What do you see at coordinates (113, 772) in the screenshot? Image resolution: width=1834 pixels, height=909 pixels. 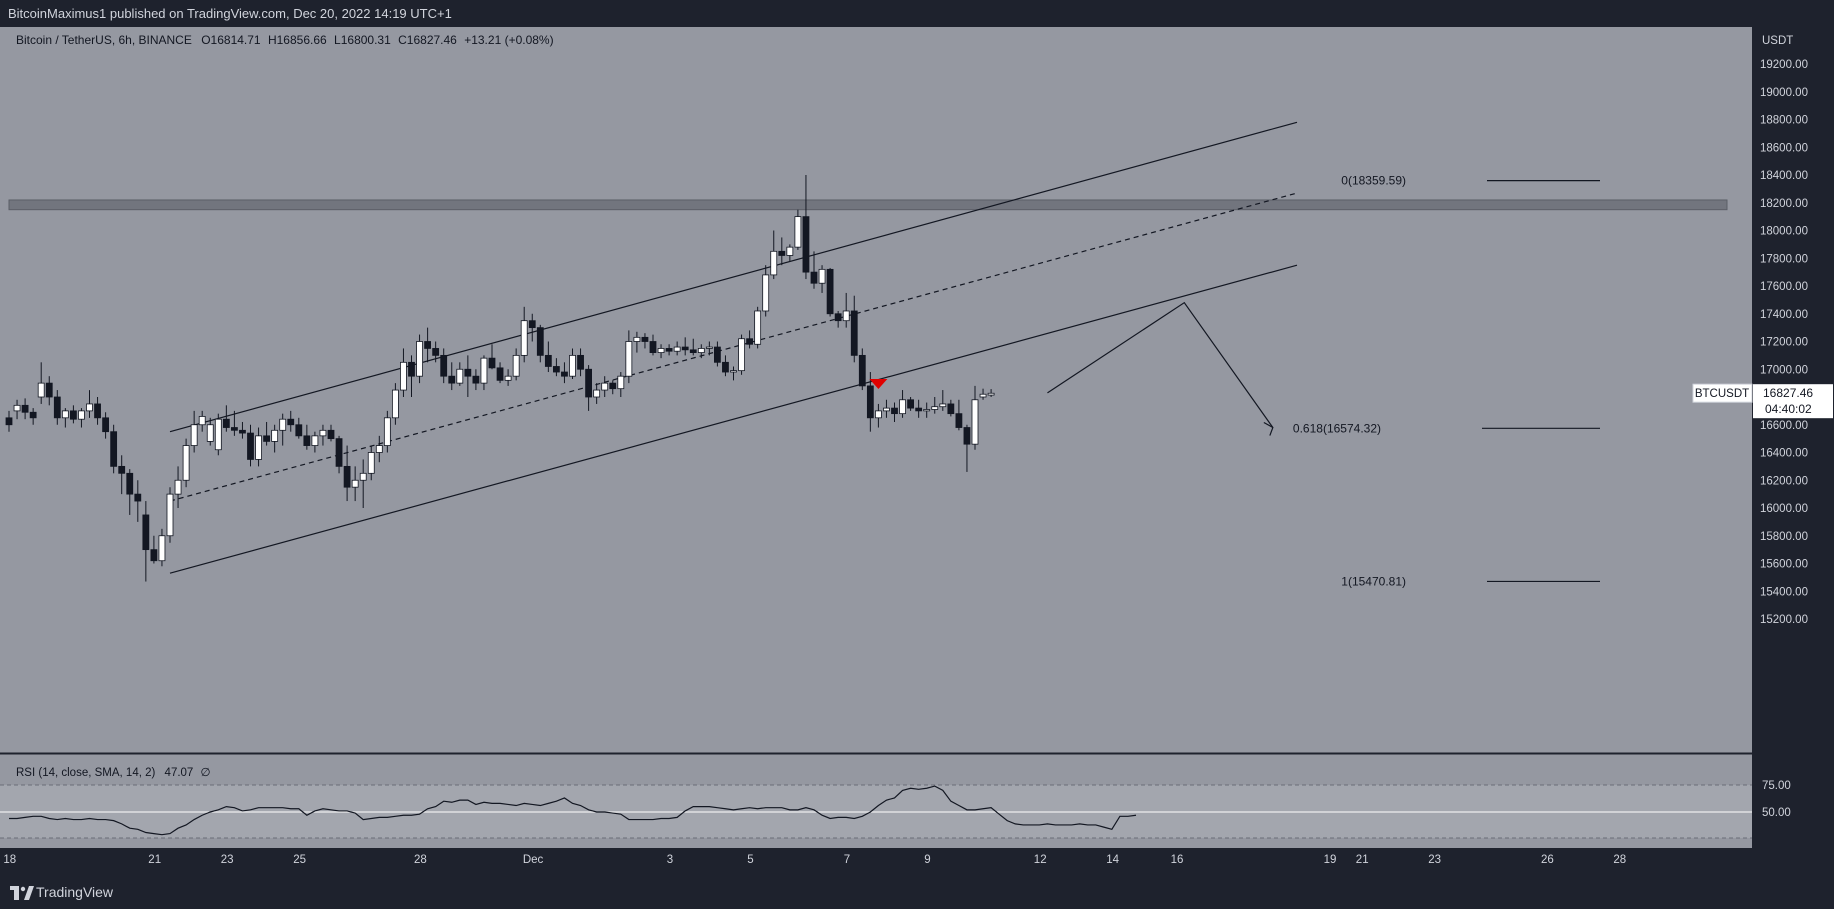 I see `rsi-legend: RSI (14, close, SMA, 14, 2) 47.07 ∅` at bounding box center [113, 772].